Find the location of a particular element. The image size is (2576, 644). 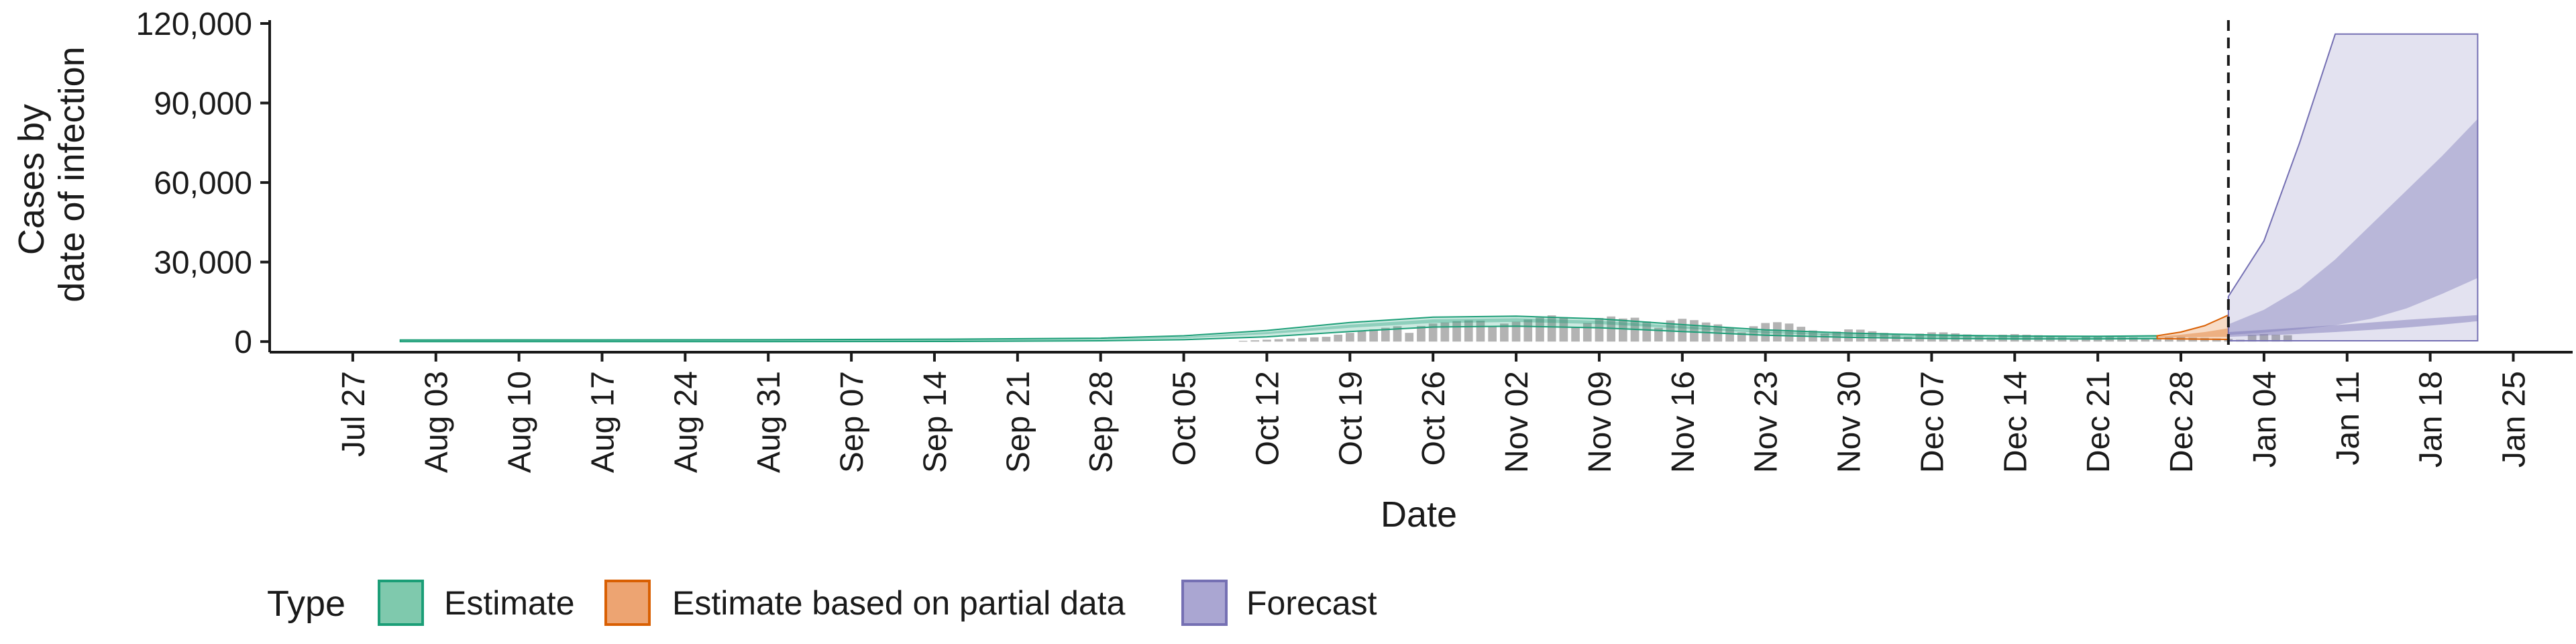

x-tick-label: Jan 18 is located at coordinates (2431, 419).